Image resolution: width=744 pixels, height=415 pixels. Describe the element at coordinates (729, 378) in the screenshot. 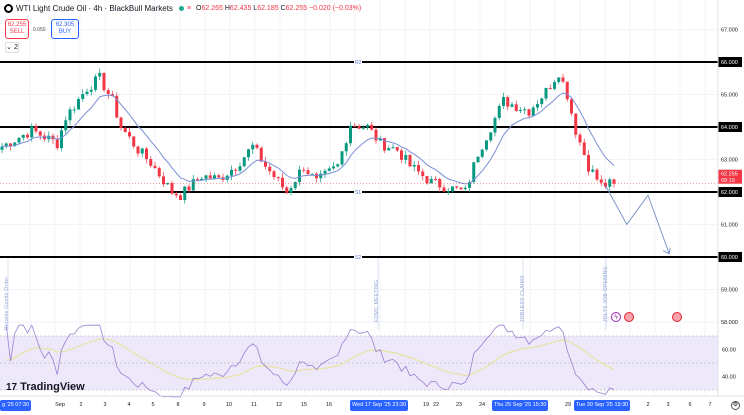

I see `rsi-tick: 40.00` at that location.